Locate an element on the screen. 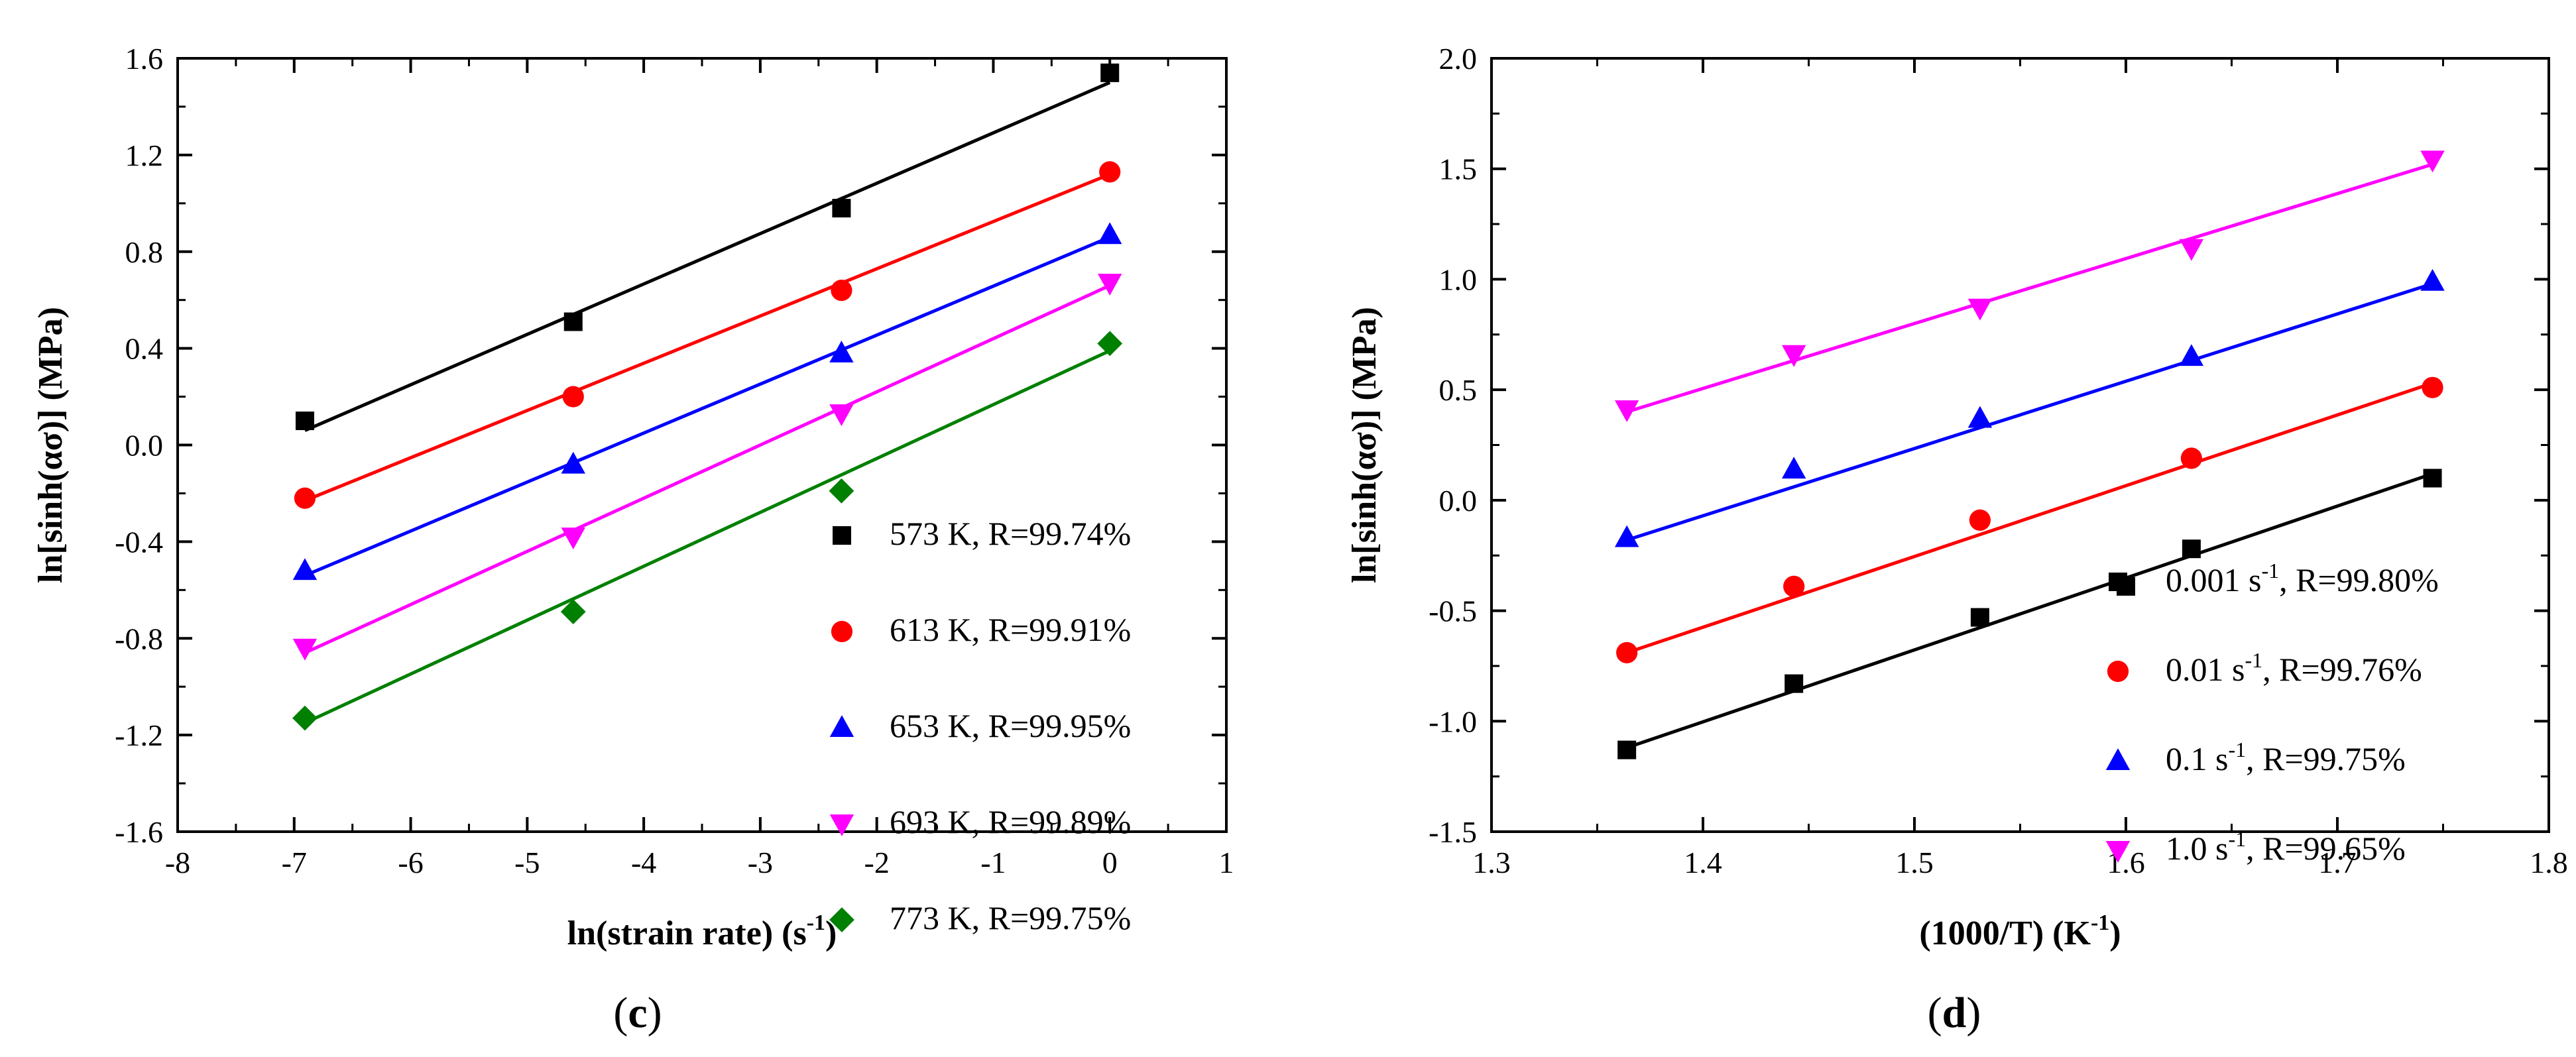  legend-label-end: , R=99.75% is located at coordinates (2326, 758).